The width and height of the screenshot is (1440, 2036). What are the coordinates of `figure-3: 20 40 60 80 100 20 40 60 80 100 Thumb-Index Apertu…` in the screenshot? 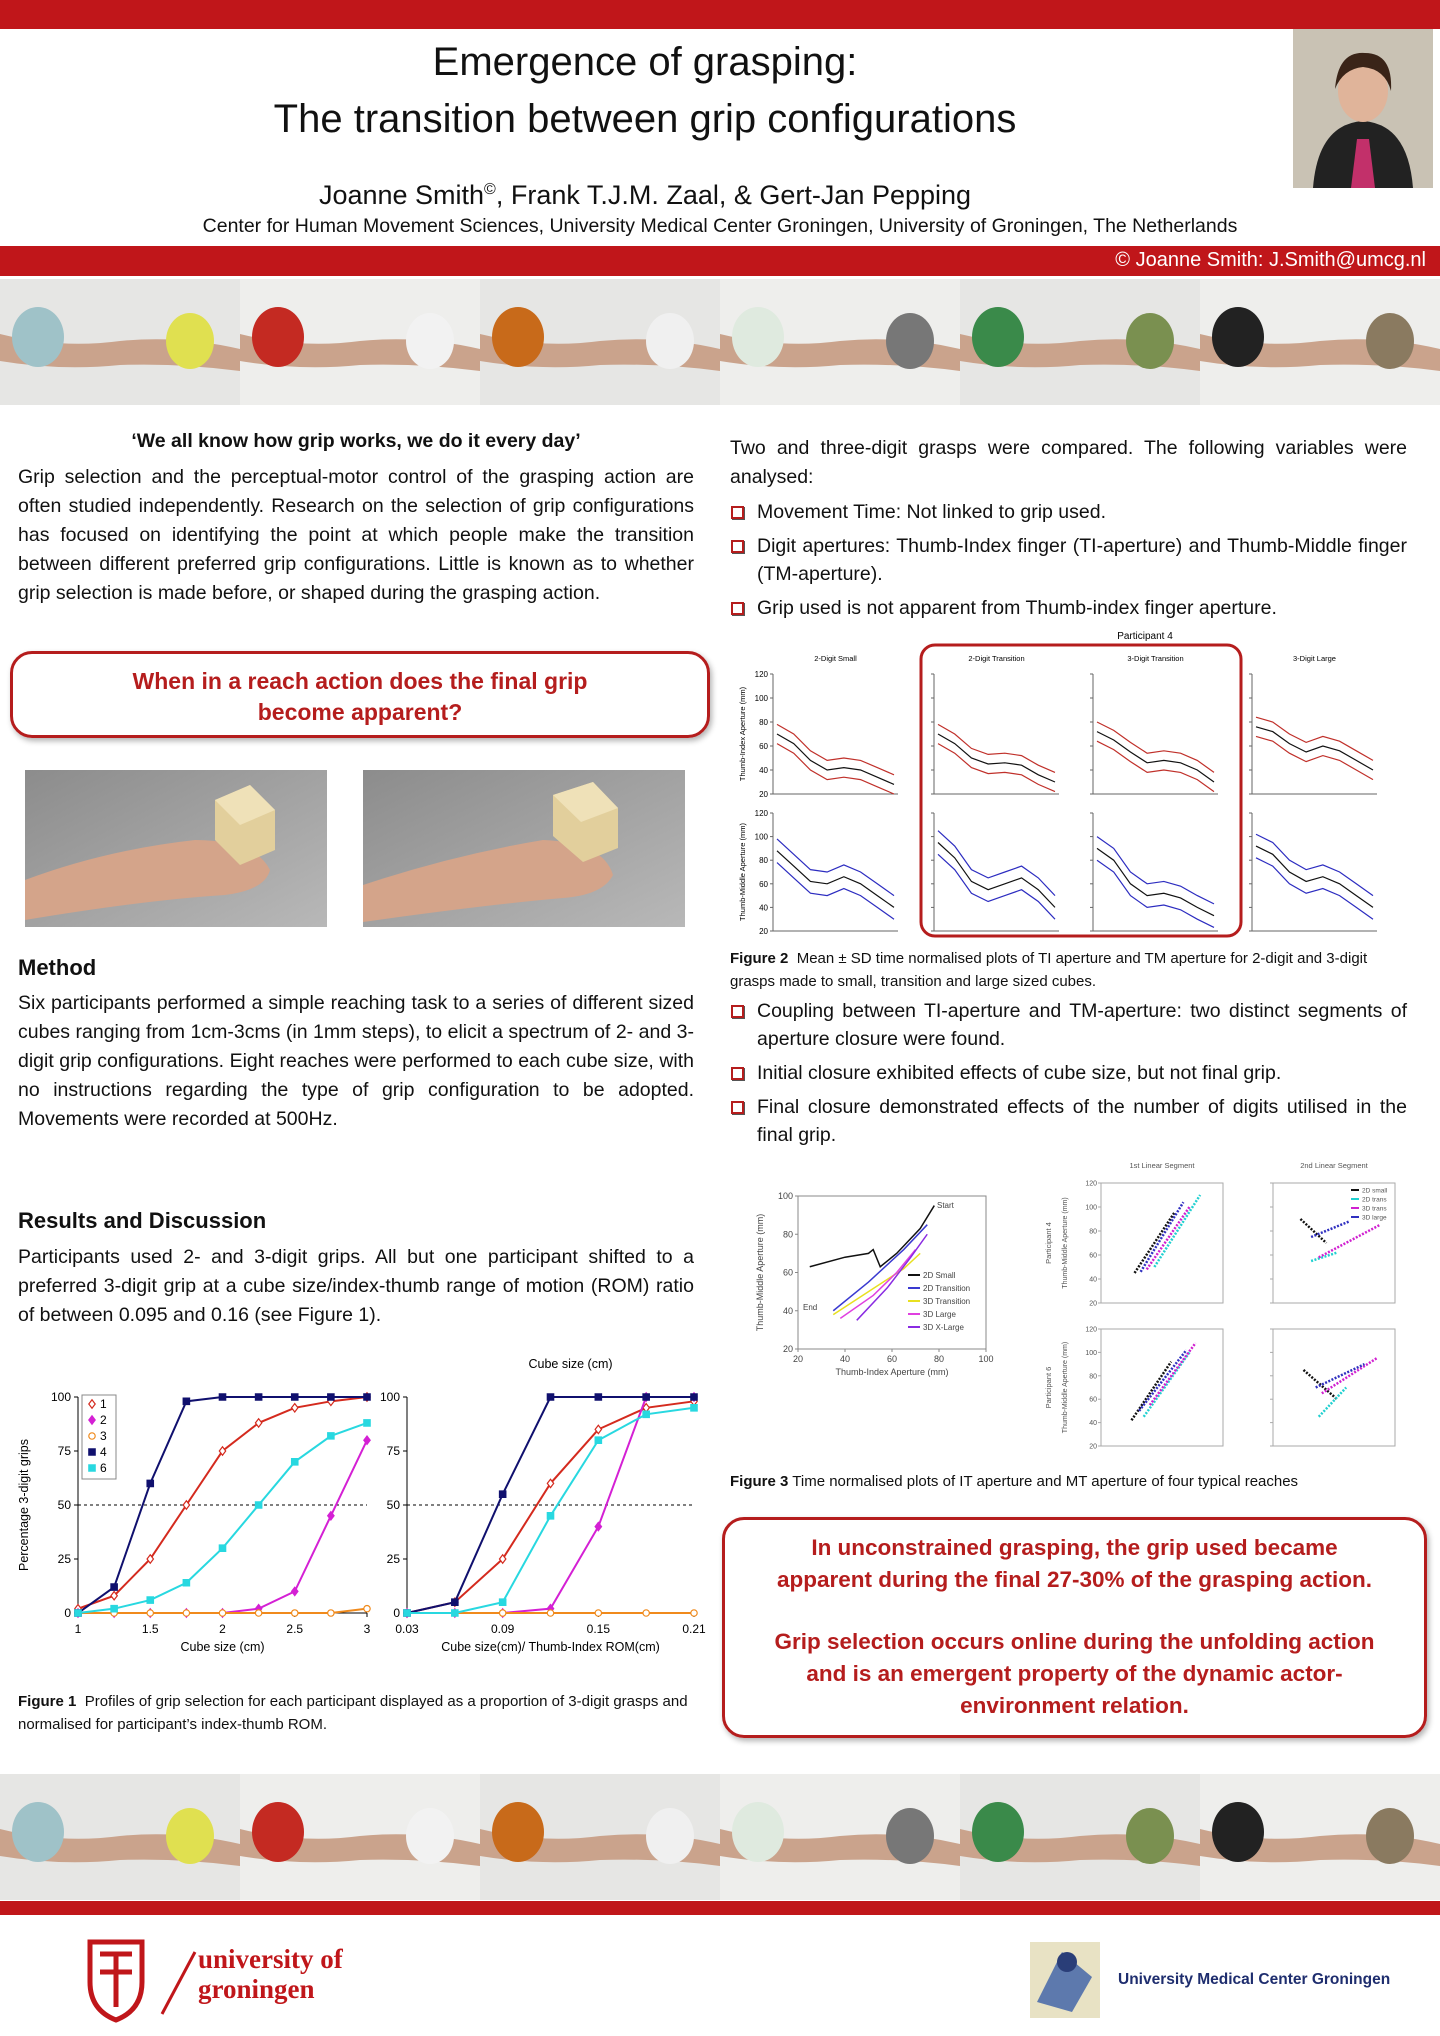 It's located at (1075, 1306).